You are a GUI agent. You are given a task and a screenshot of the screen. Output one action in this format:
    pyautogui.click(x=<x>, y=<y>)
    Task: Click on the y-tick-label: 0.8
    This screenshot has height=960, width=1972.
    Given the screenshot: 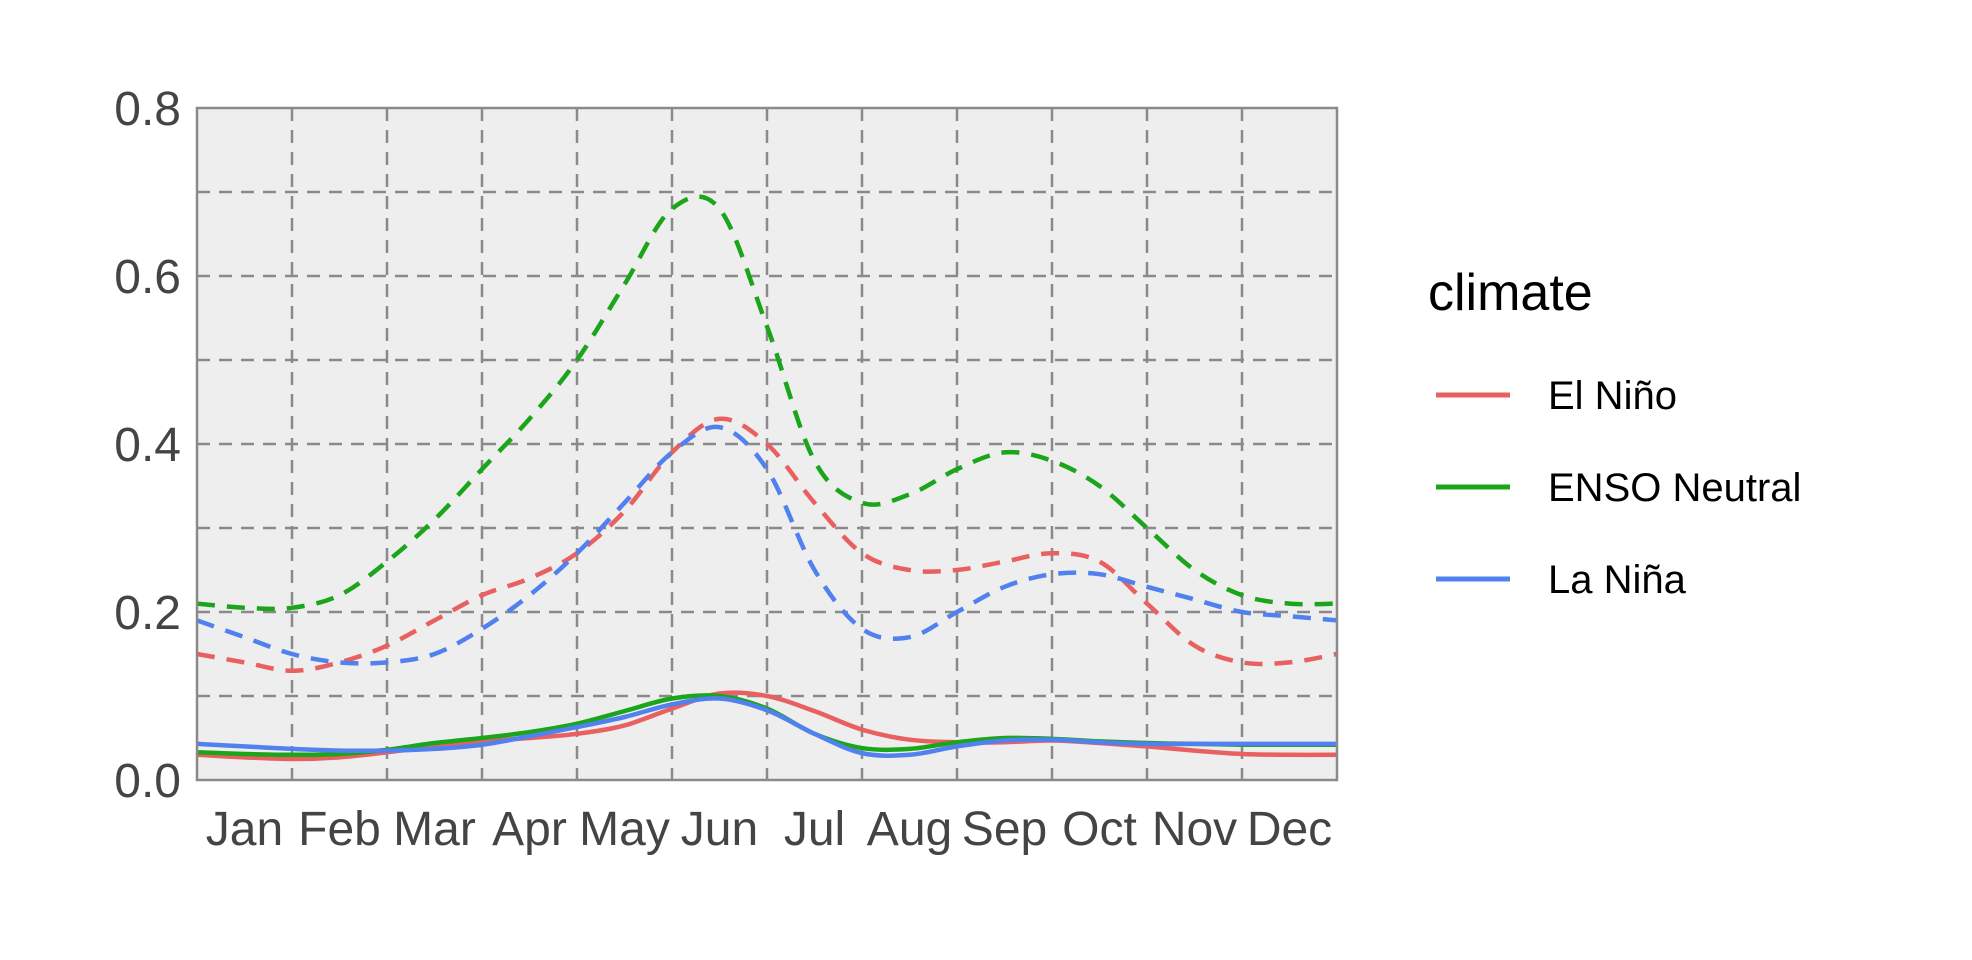 What is the action you would take?
    pyautogui.click(x=147, y=109)
    